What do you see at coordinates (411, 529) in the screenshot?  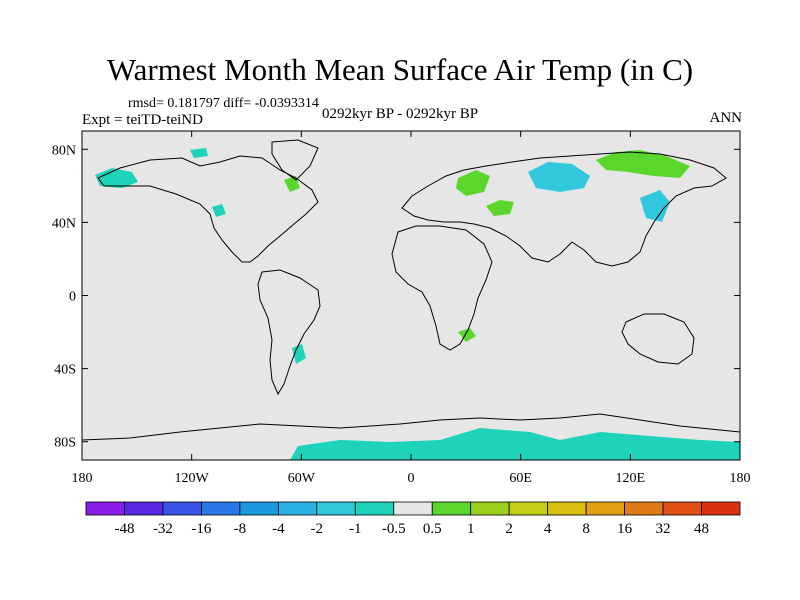 I see `colorbar-labels: -48 -32 -16 -8 -4 -2 -1 -0.5 0.5 1 2 4 8 16 32 48` at bounding box center [411, 529].